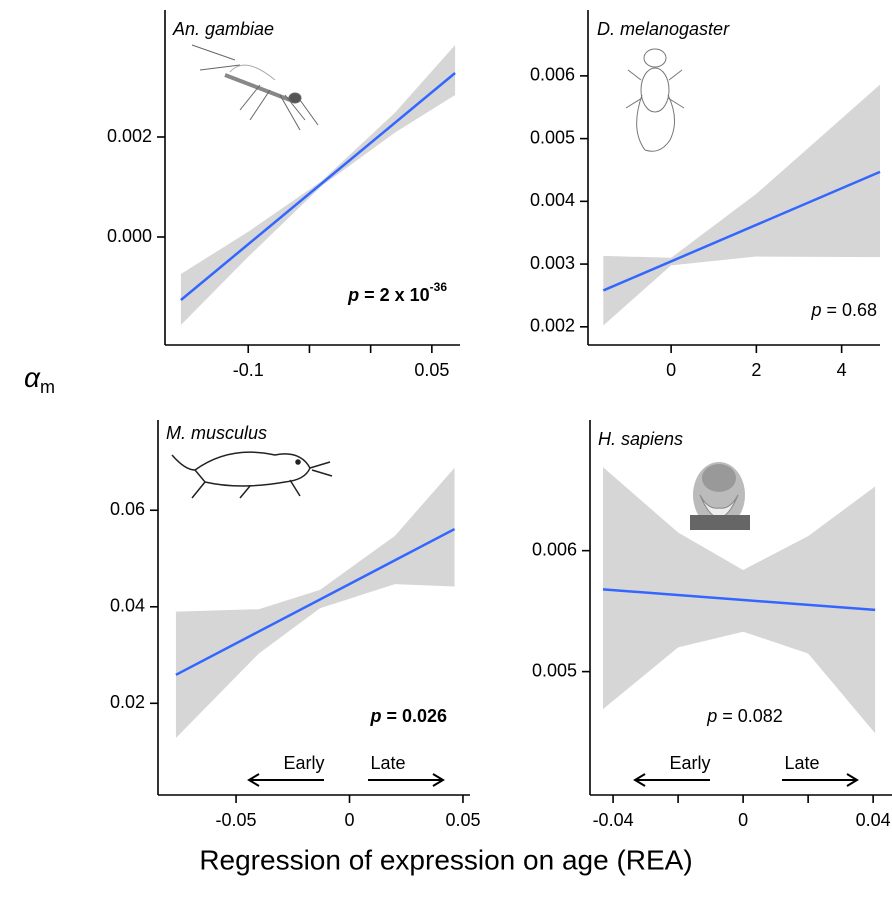  I want to click on x-tick-label: -0.05, so click(236, 820).